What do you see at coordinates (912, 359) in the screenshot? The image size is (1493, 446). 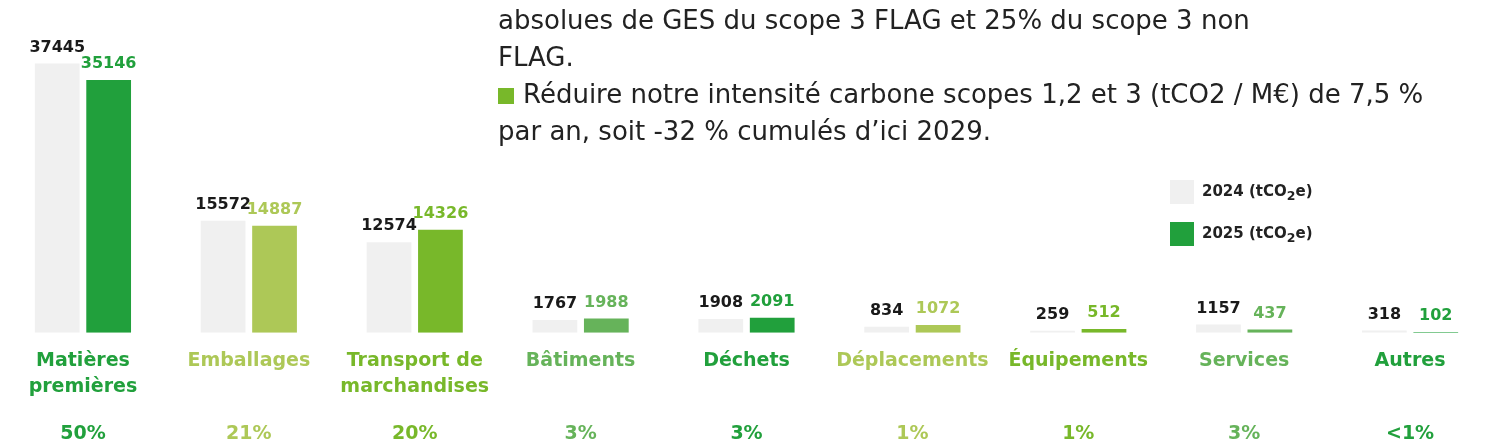 I see `x-tick-label: Déplacements` at bounding box center [912, 359].